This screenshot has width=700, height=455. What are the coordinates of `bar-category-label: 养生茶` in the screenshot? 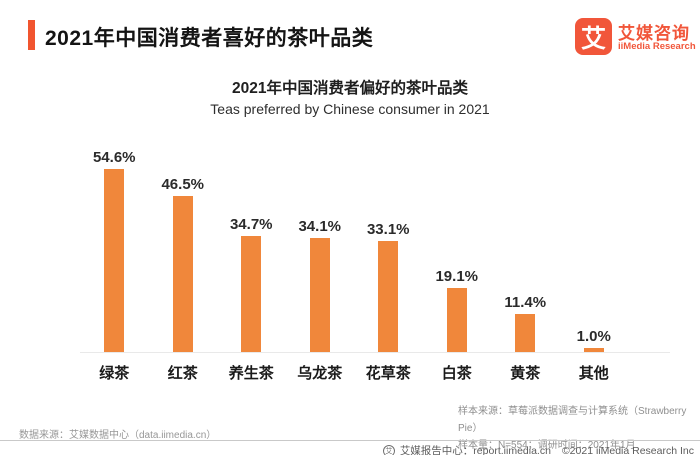 It's located at (251, 373).